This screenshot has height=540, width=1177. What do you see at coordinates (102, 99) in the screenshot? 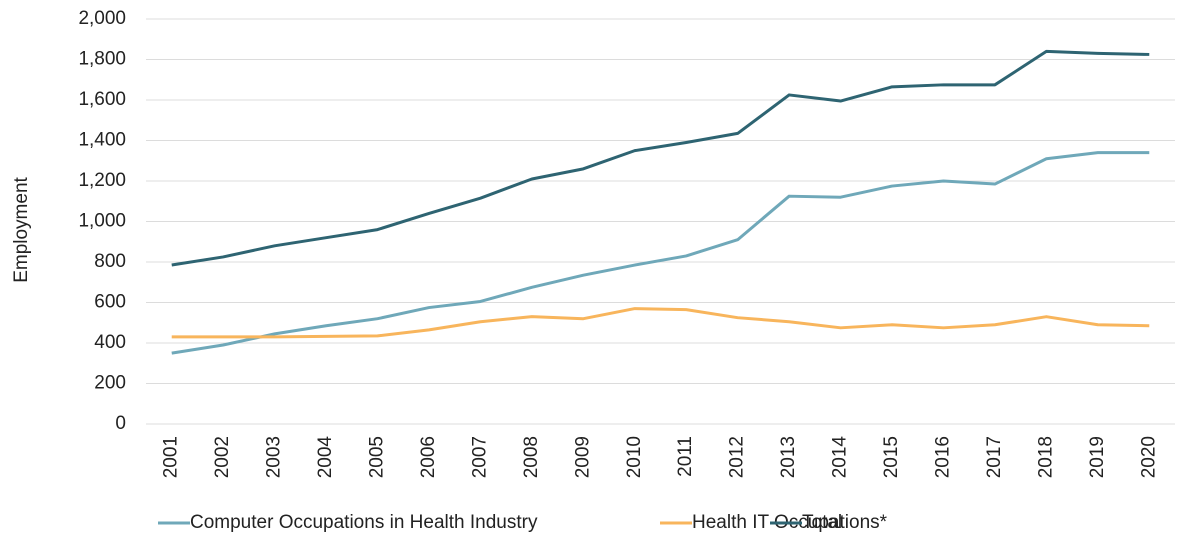
I see `y-tick-label: 1,600` at bounding box center [102, 99].